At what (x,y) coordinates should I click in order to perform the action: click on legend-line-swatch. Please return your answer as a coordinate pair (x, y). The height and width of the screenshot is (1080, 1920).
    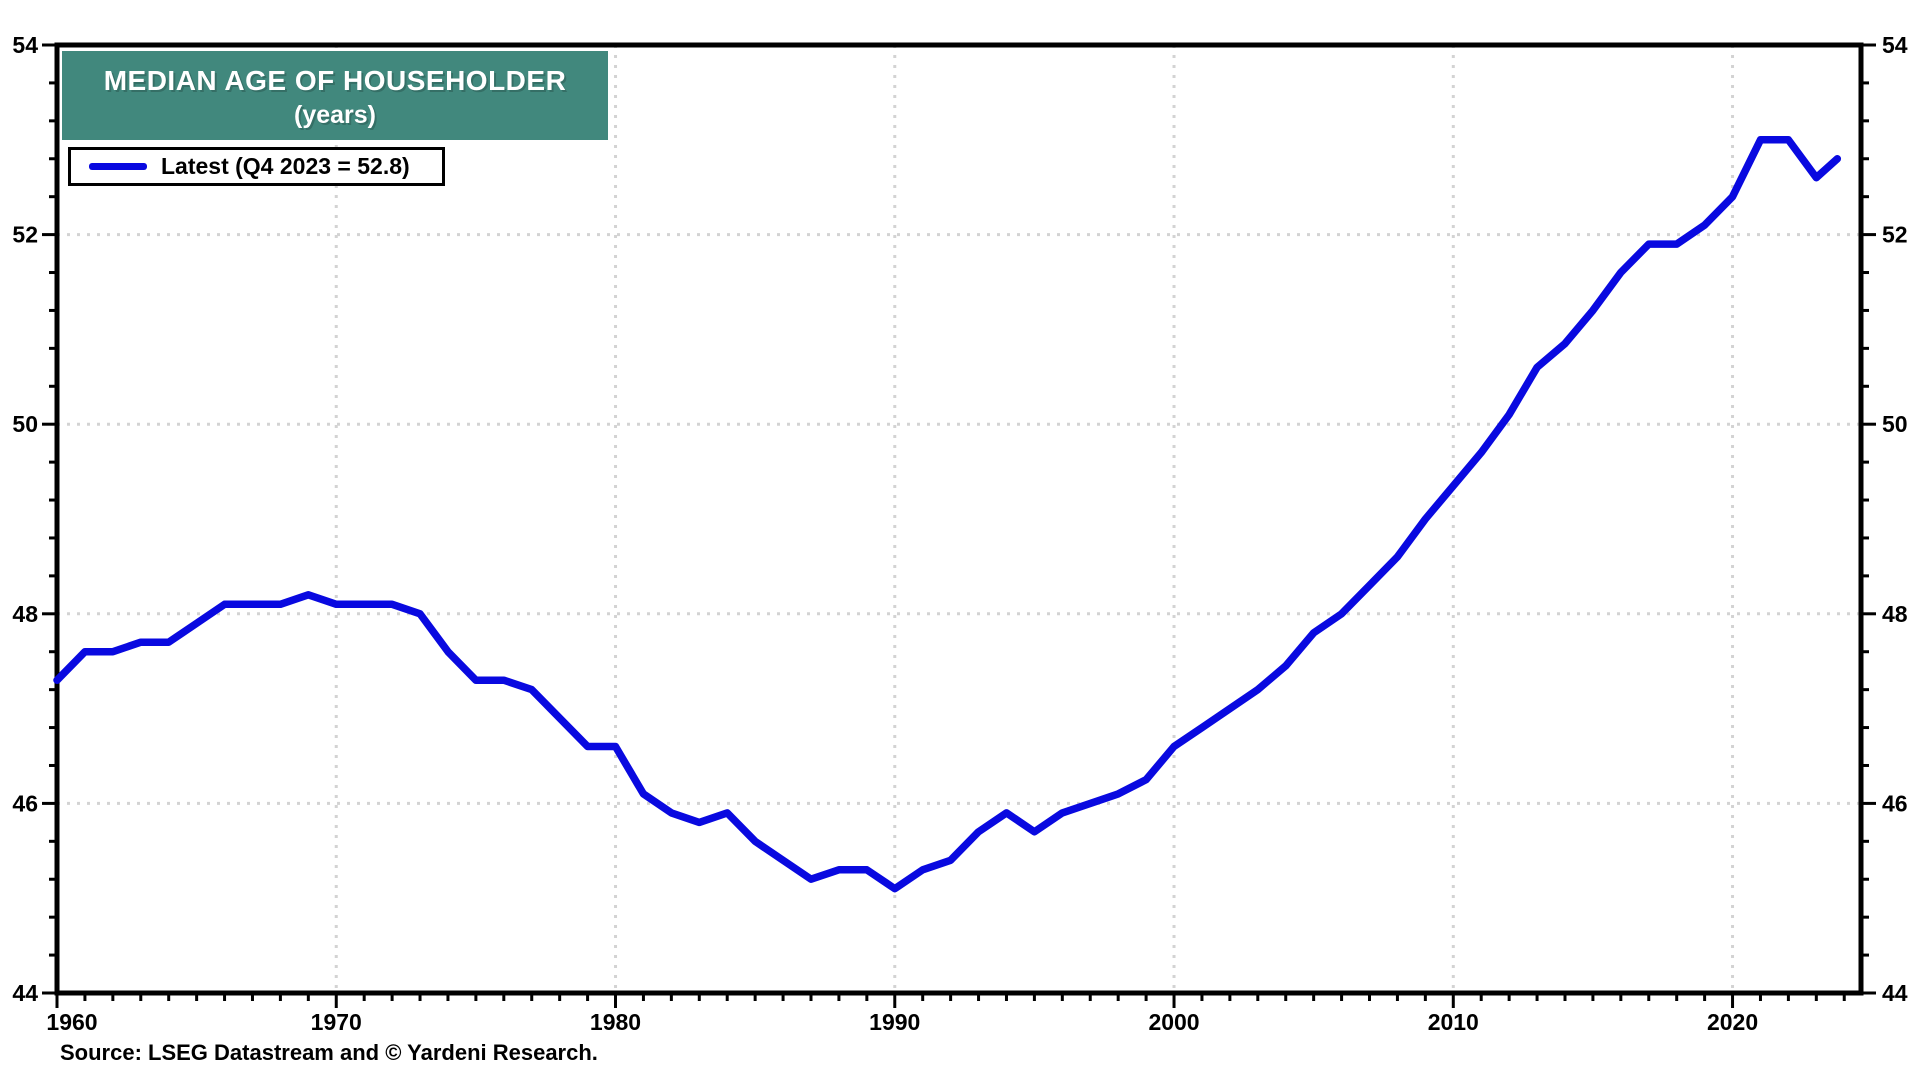
    Looking at the image, I should click on (118, 166).